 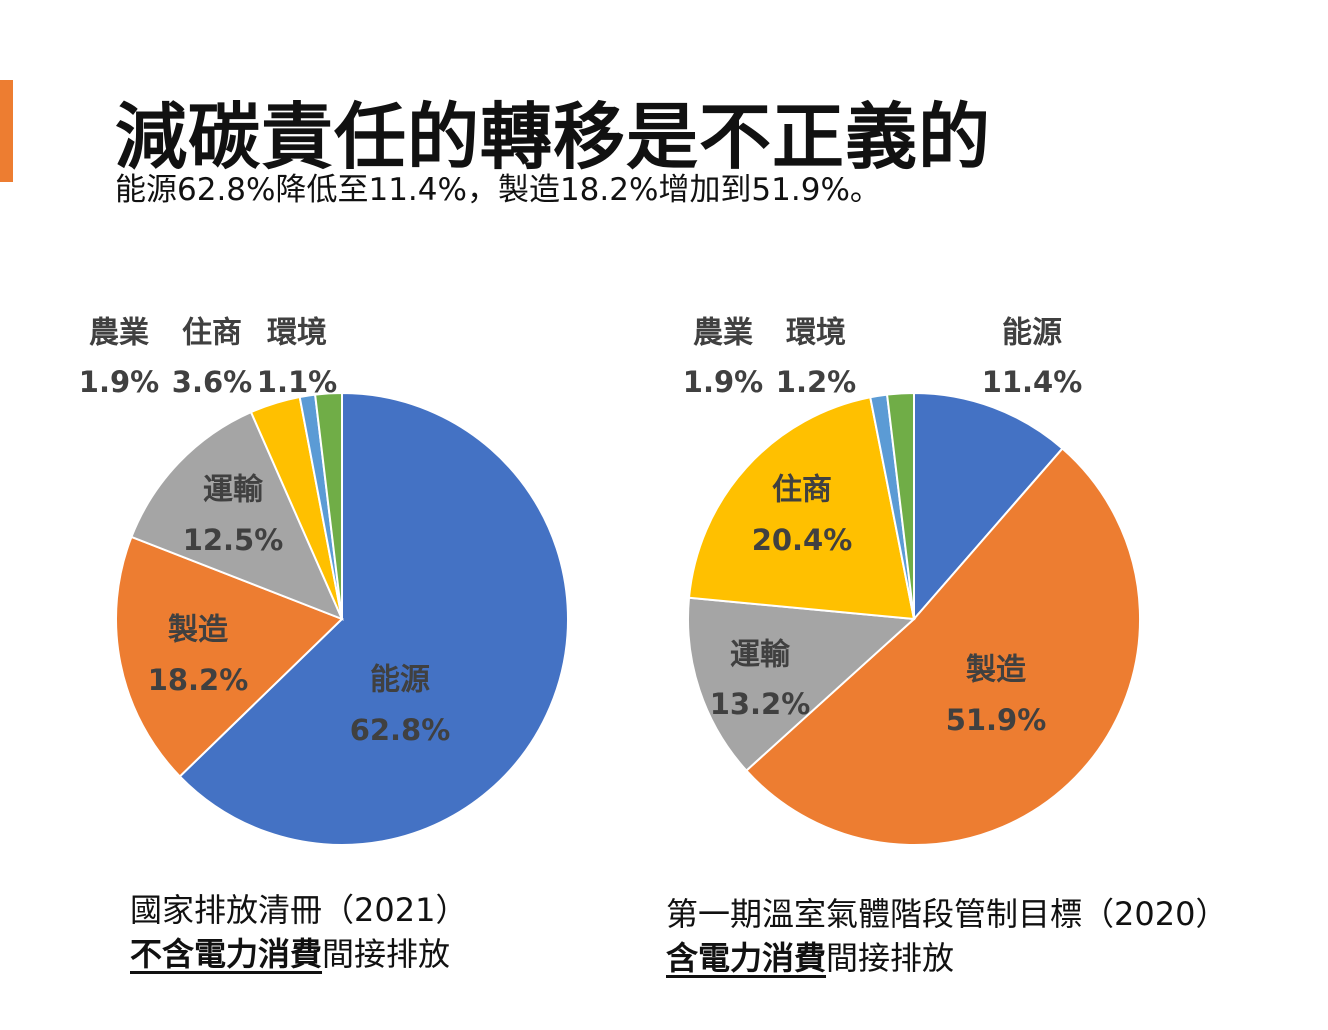 What do you see at coordinates (212, 382) in the screenshot?
I see `slice-percent-label: 3.6%` at bounding box center [212, 382].